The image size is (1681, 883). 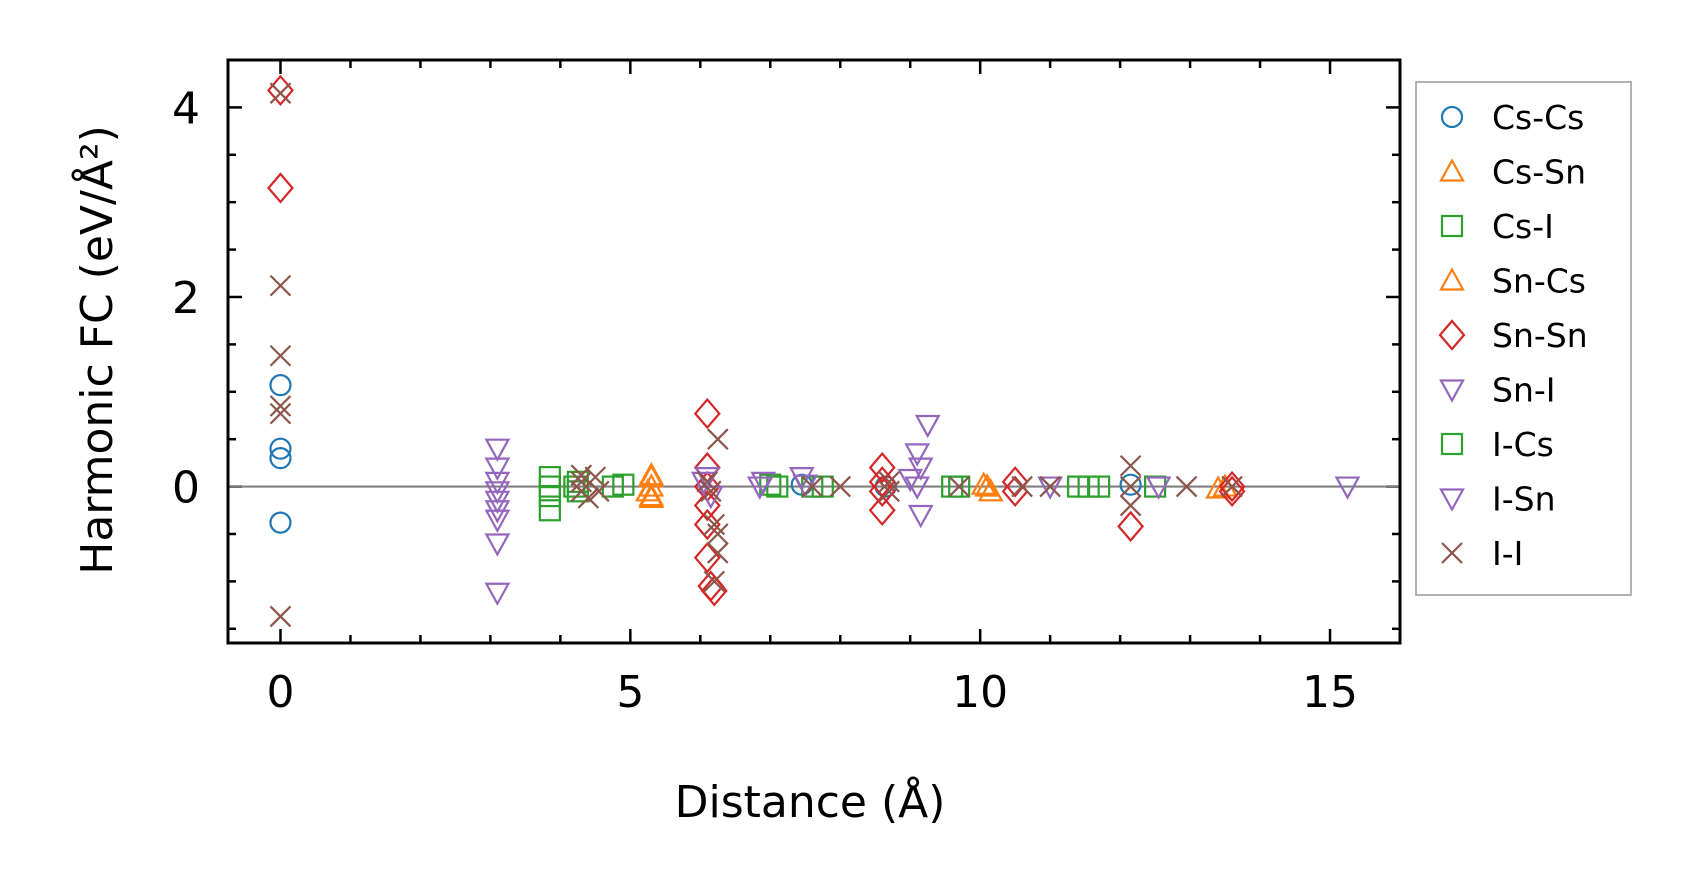 I want to click on series-cs-cs, so click(x=705, y=454).